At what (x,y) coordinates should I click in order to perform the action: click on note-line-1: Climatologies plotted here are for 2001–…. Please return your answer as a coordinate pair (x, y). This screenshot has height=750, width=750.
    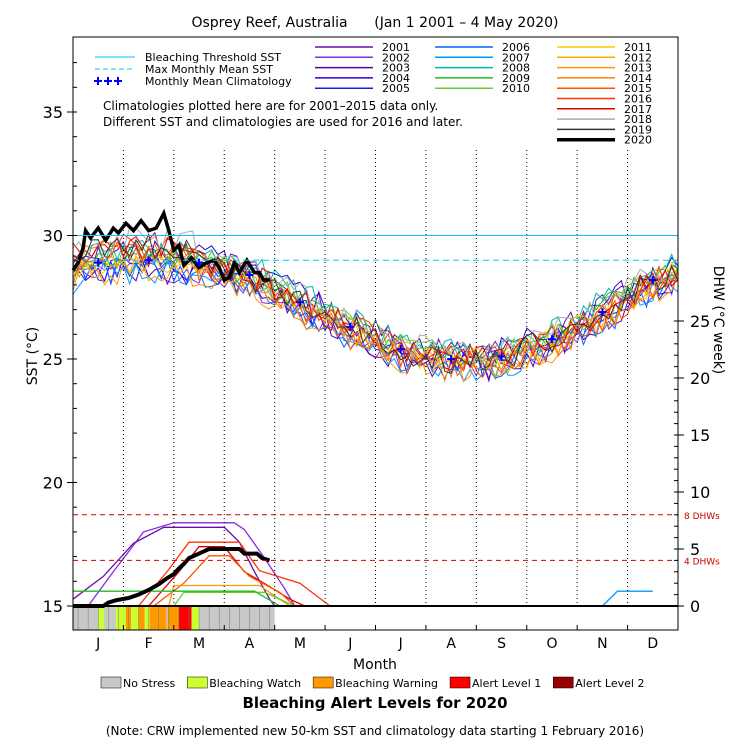
    Looking at the image, I should click on (270, 106).